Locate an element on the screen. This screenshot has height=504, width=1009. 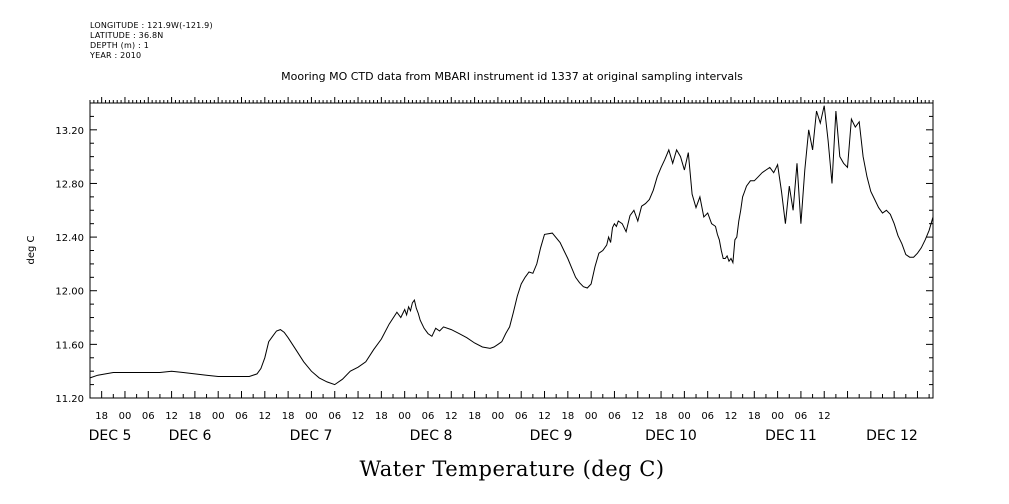
y-tick-label: 11.20 is located at coordinates (69, 399).